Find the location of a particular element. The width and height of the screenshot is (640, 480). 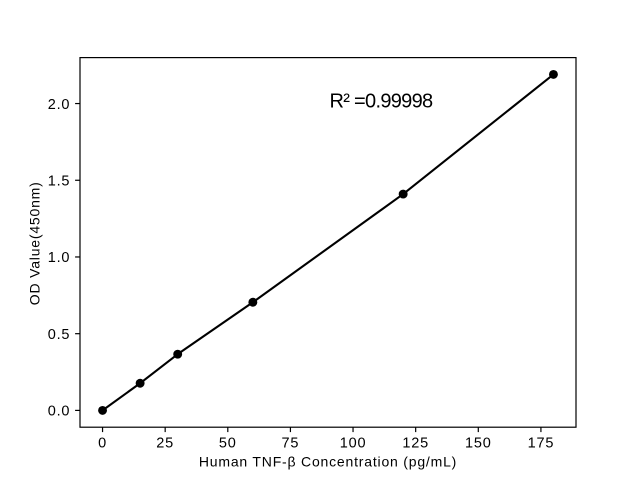

svg-text: 2.0 is located at coordinates (59, 105).